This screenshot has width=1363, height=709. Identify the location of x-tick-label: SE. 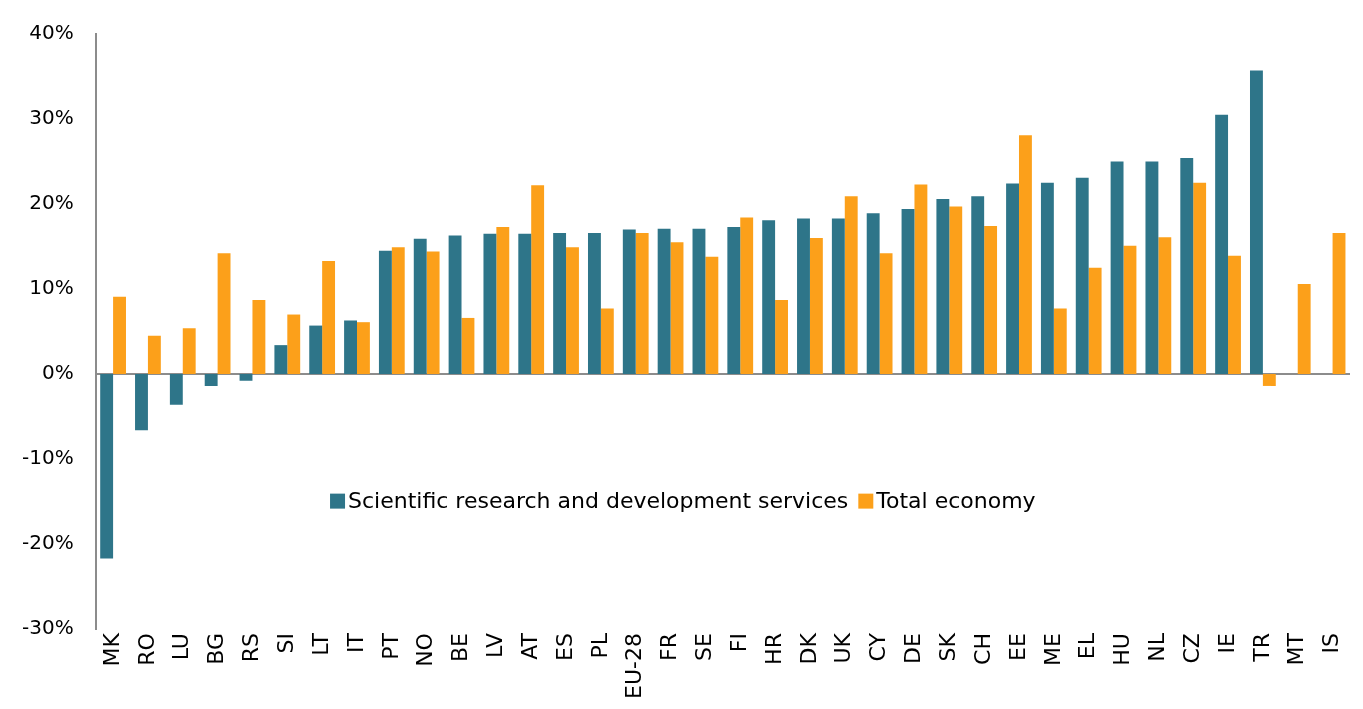
(704, 647).